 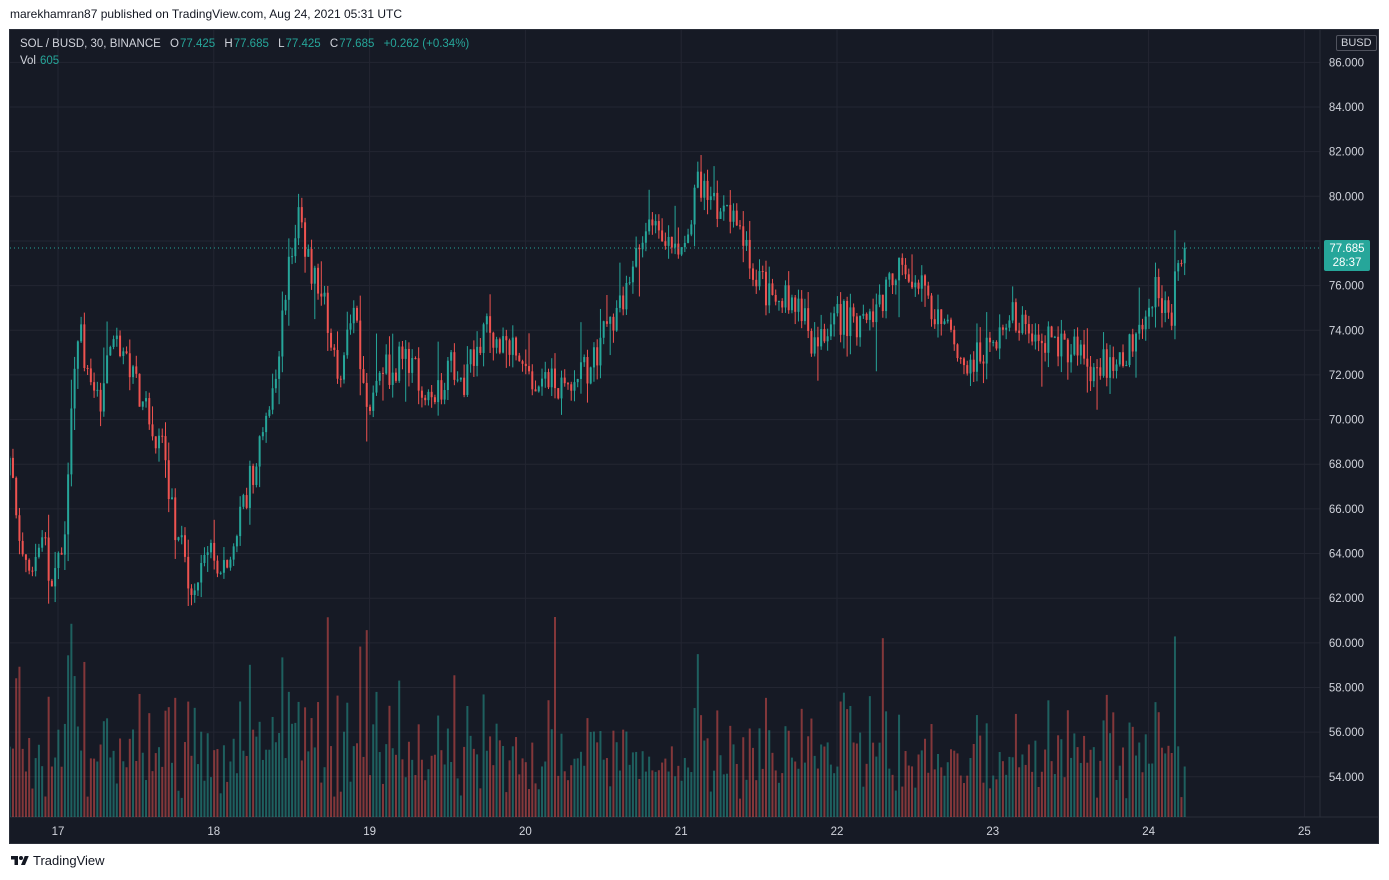 What do you see at coordinates (57, 860) in the screenshot?
I see `tradingview-logo: TradingView` at bounding box center [57, 860].